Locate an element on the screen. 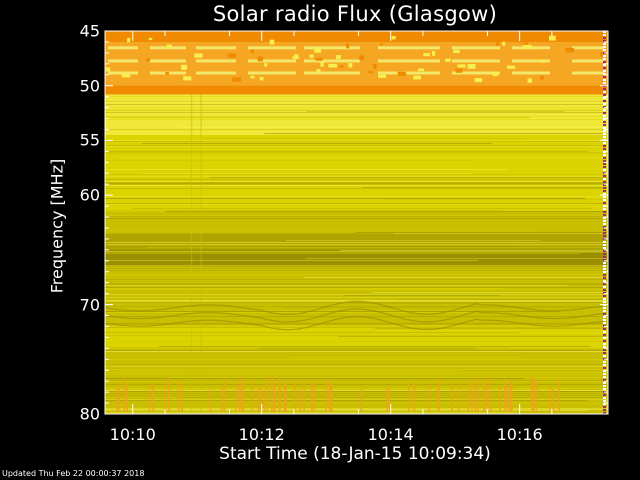 This screenshot has width=640, height=480. y-tick-label: 55 is located at coordinates (89, 140).